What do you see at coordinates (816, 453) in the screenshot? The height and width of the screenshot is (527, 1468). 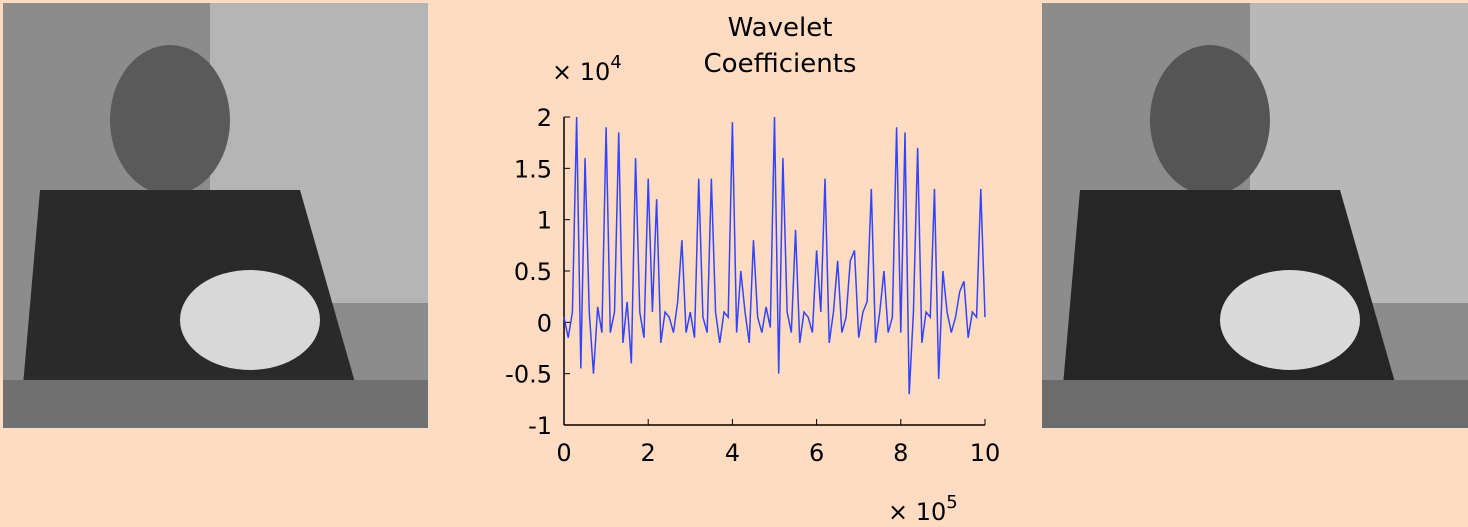 I see `x-tick-label: 6` at bounding box center [816, 453].